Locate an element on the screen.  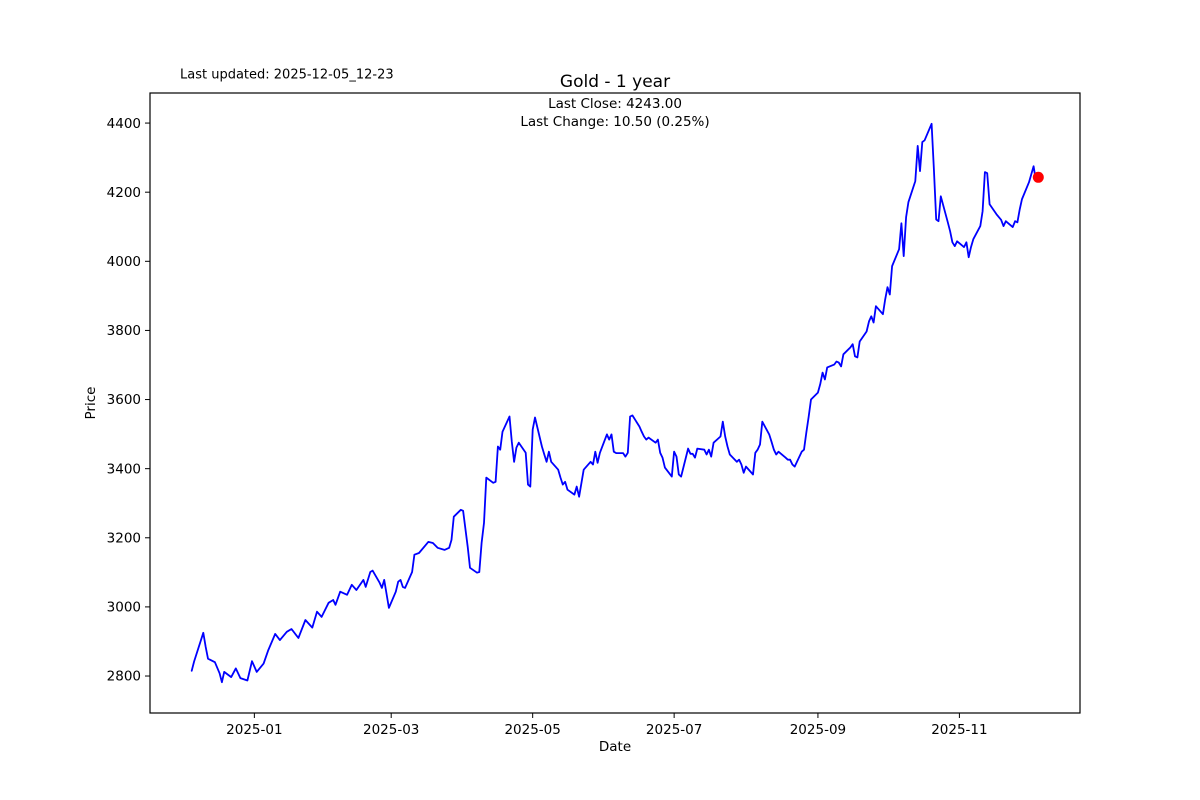
y-tick-label: 2800 is located at coordinates (124, 677).